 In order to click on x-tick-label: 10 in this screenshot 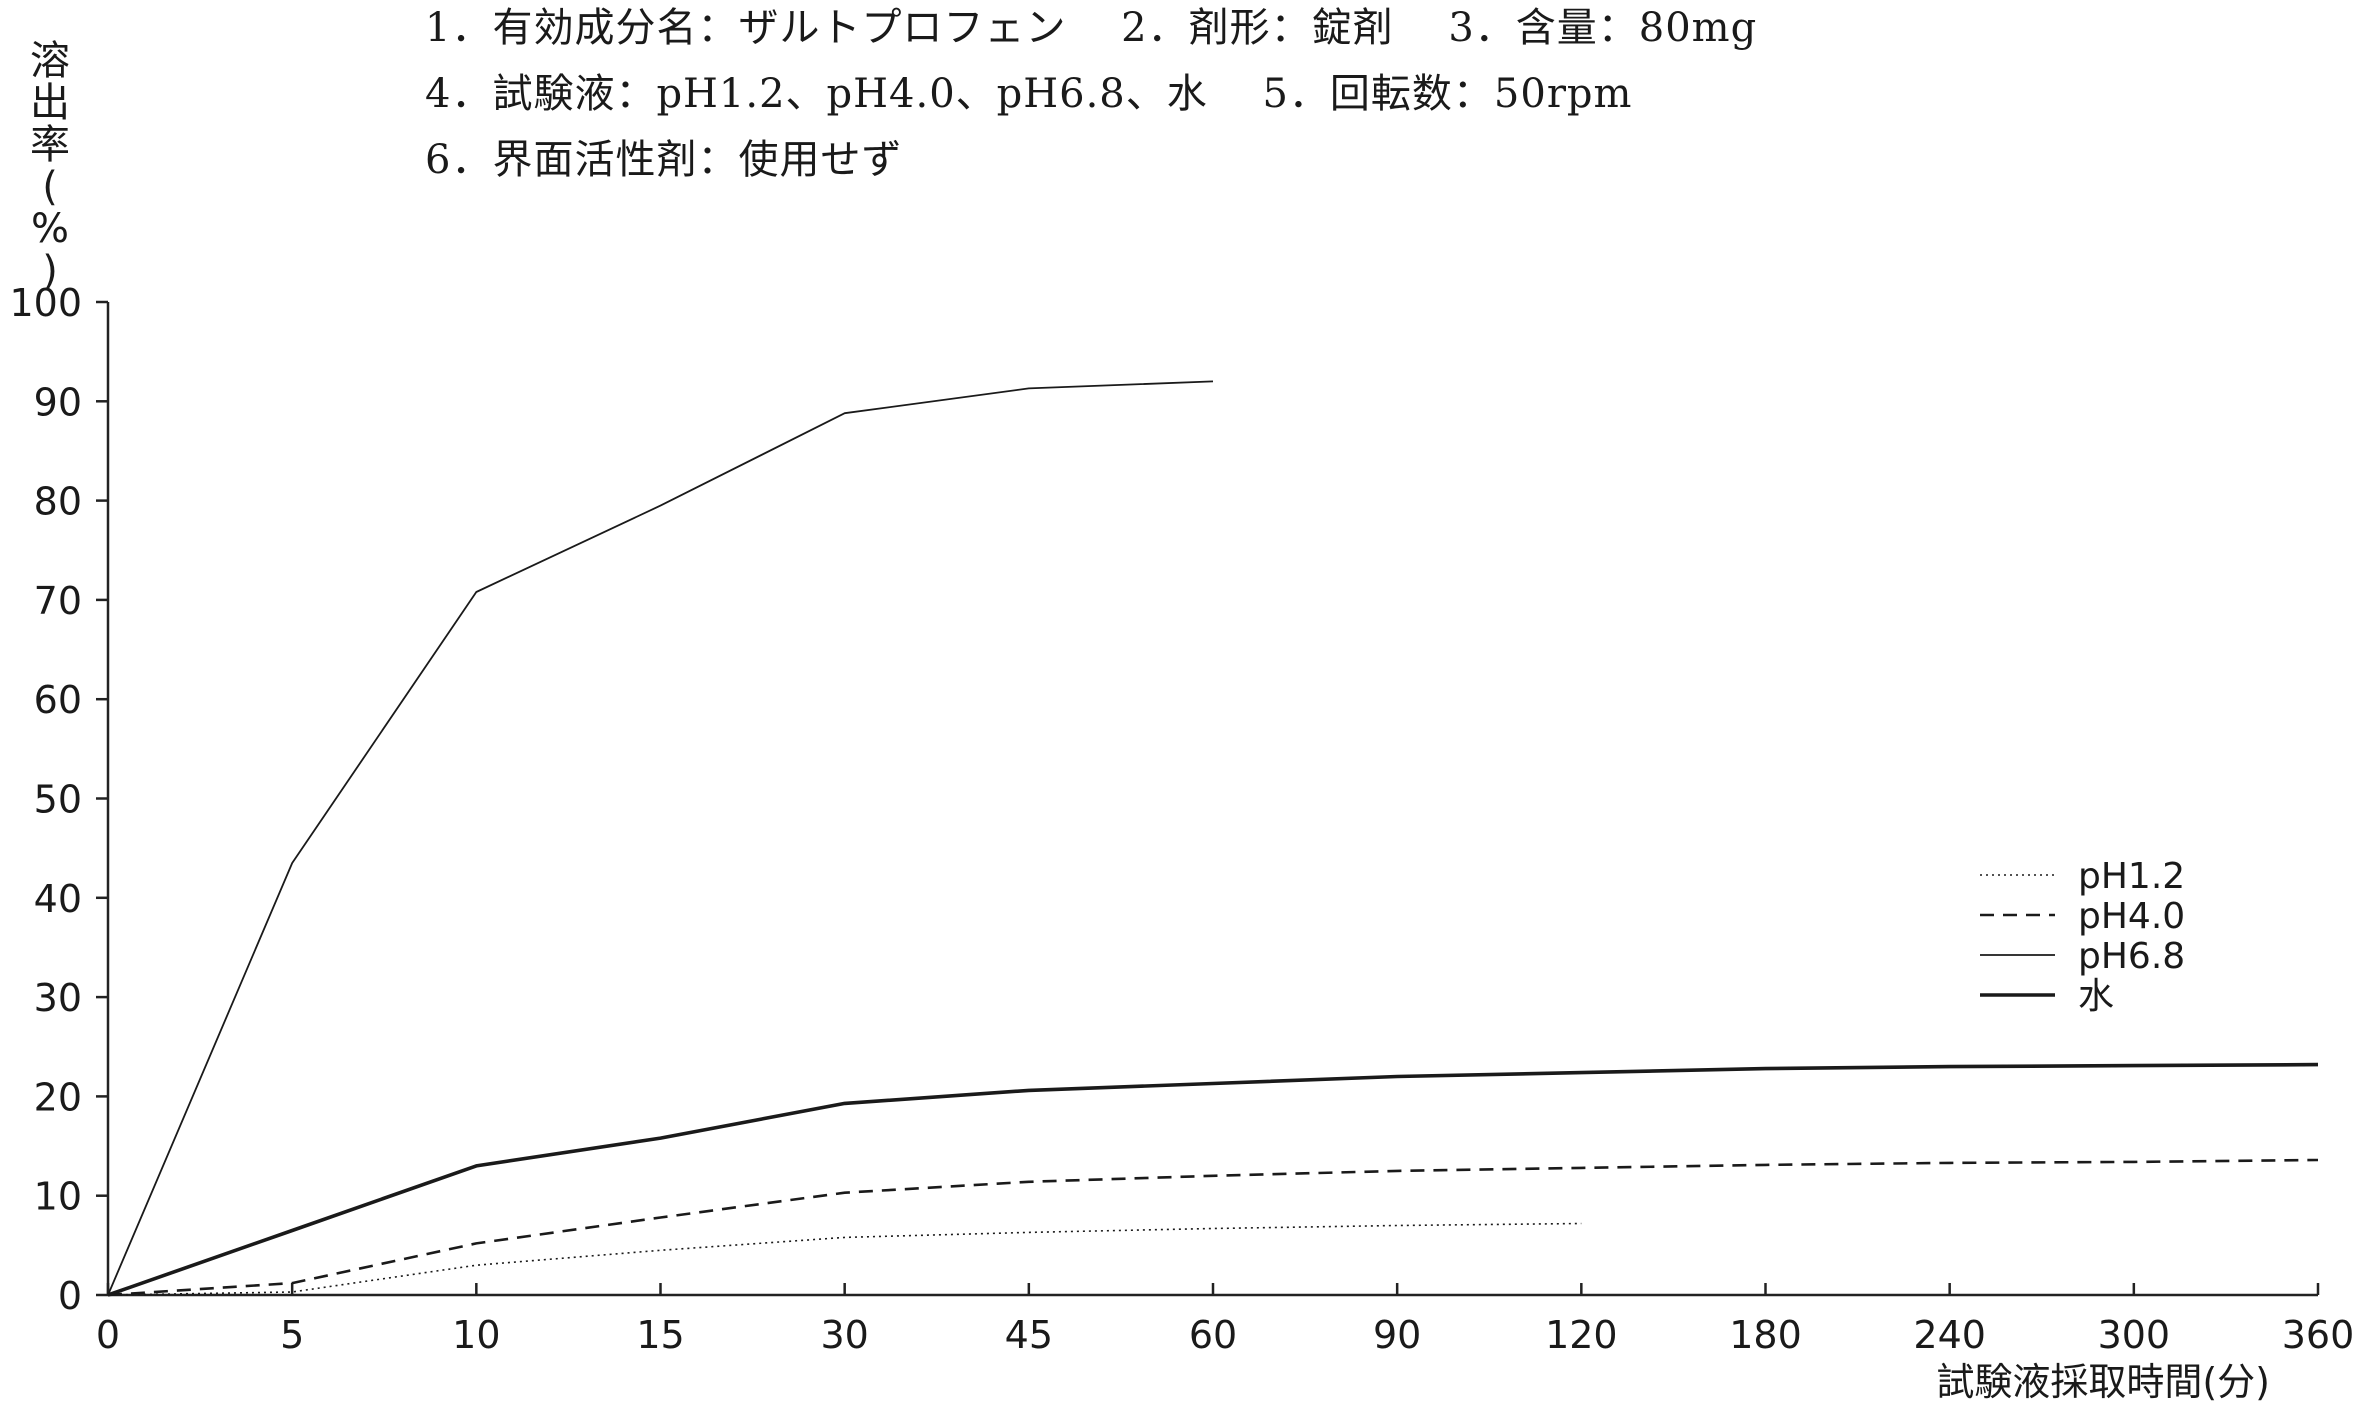, I will do `click(476, 1335)`.